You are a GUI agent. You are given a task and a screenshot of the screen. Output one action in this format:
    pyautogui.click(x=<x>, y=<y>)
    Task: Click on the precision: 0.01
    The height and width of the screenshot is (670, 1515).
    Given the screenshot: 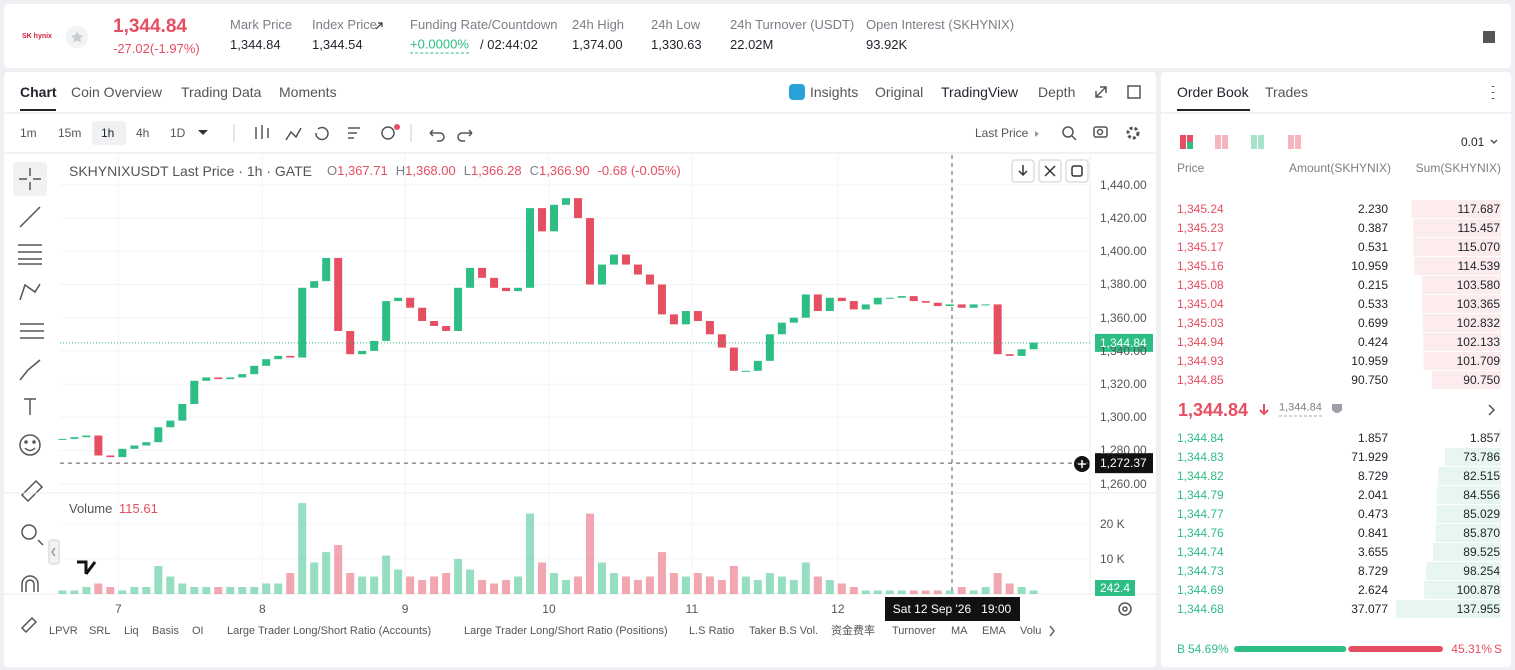 What is the action you would take?
    pyautogui.click(x=1473, y=142)
    